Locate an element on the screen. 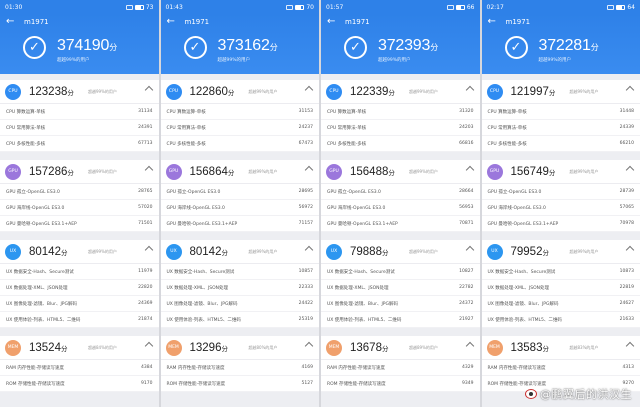 This screenshot has width=640, height=407. score-row-value: 25319 is located at coordinates (305, 319).